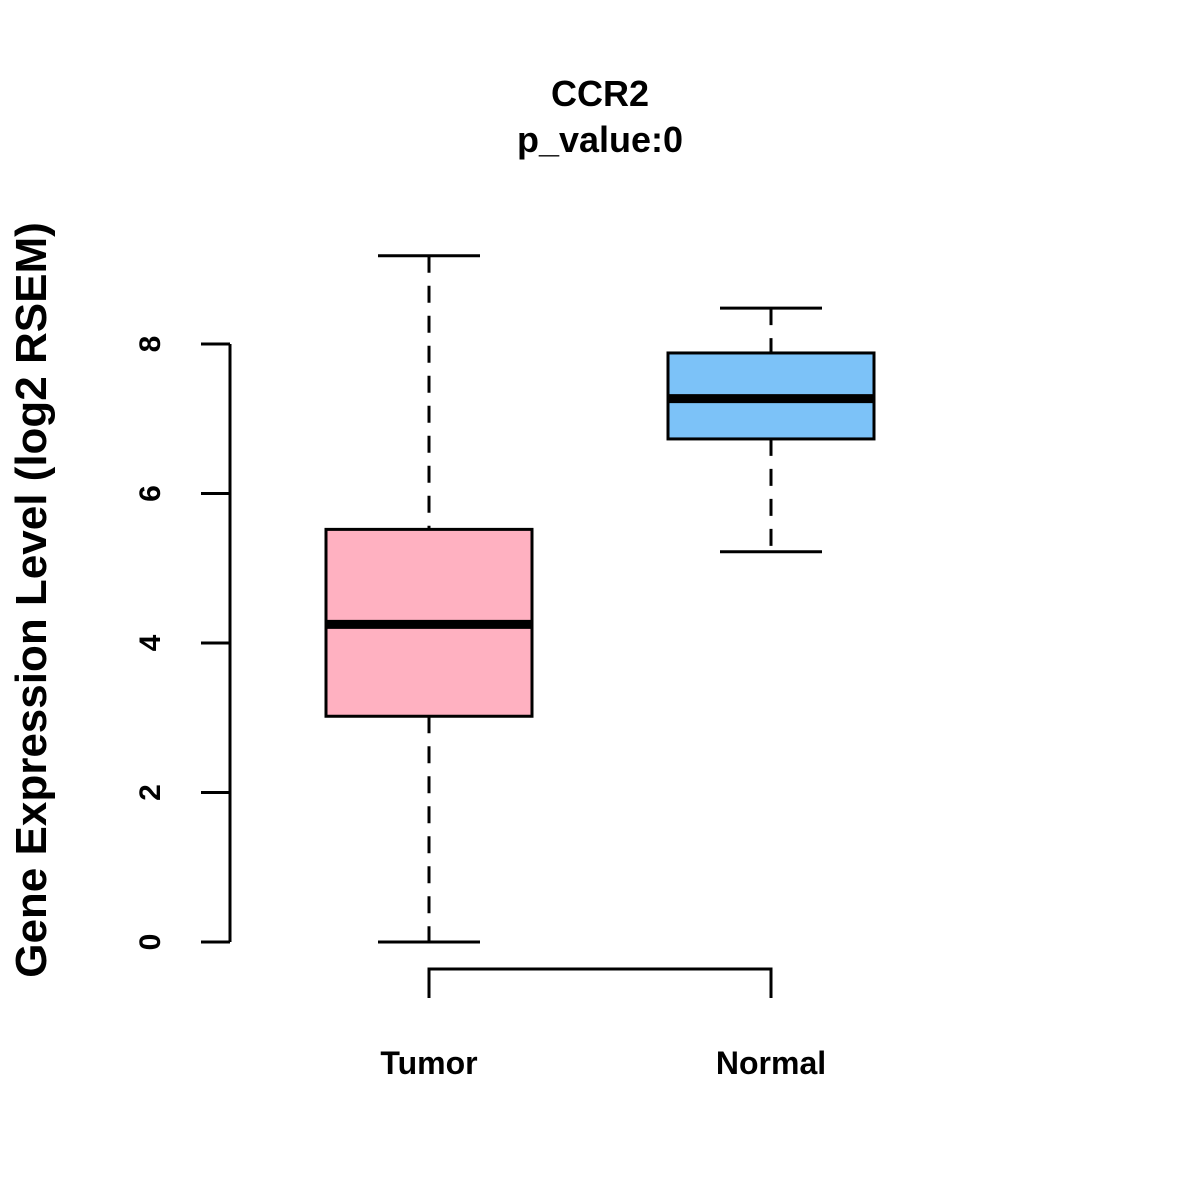  I want to click on y-tick-label-0: 0, so click(150, 942).